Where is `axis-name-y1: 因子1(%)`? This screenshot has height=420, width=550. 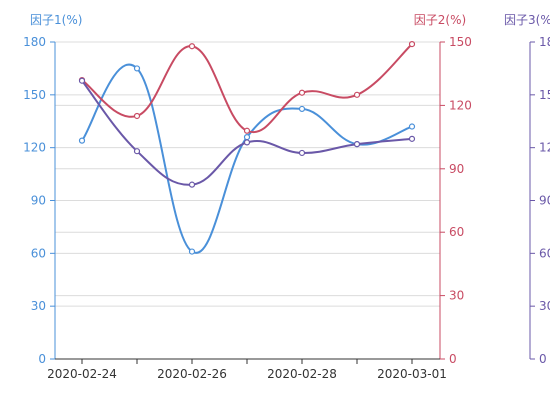 axis-name-y1: 因子1(%) is located at coordinates (56, 20).